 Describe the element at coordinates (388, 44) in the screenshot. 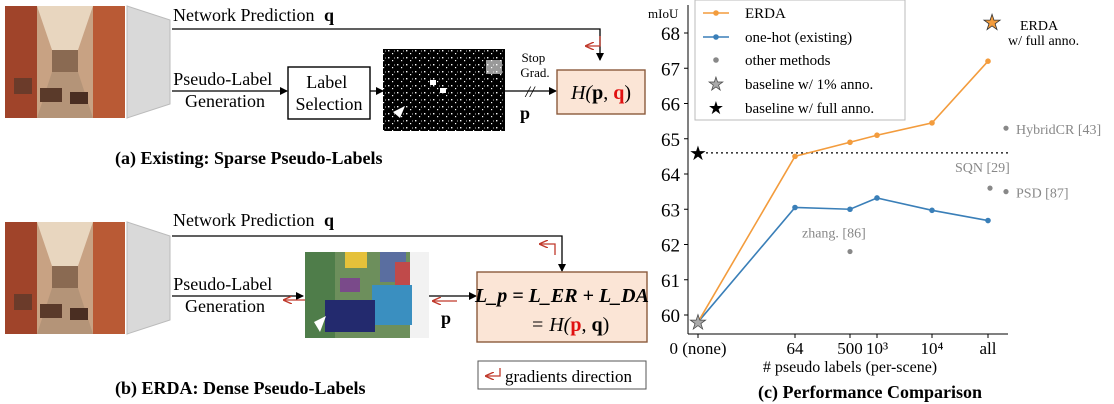

I see `q-path-a` at that location.